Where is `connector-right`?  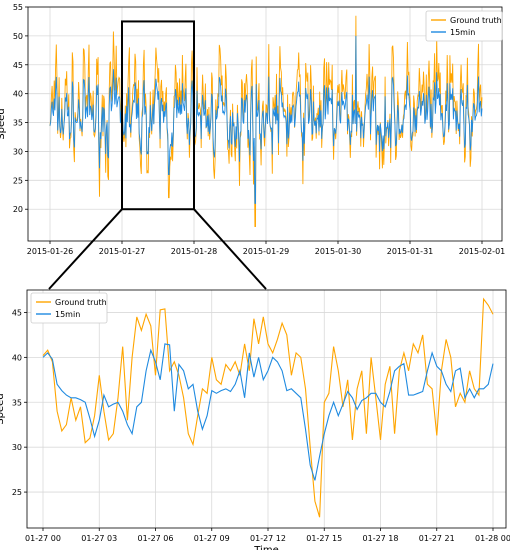
connector-right is located at coordinates (230, 249).